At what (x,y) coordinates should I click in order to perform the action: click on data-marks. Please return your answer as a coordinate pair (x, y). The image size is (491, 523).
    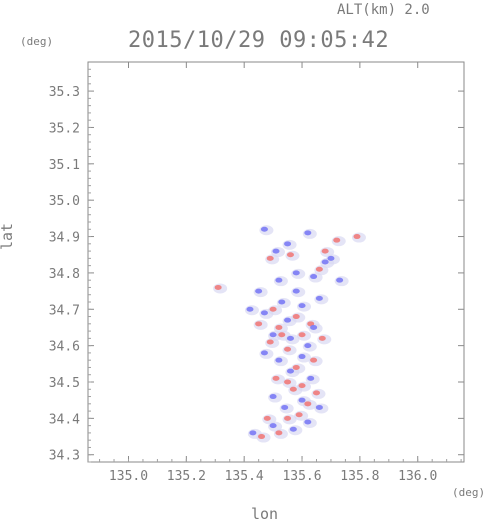
    Looking at the image, I should click on (289, 334).